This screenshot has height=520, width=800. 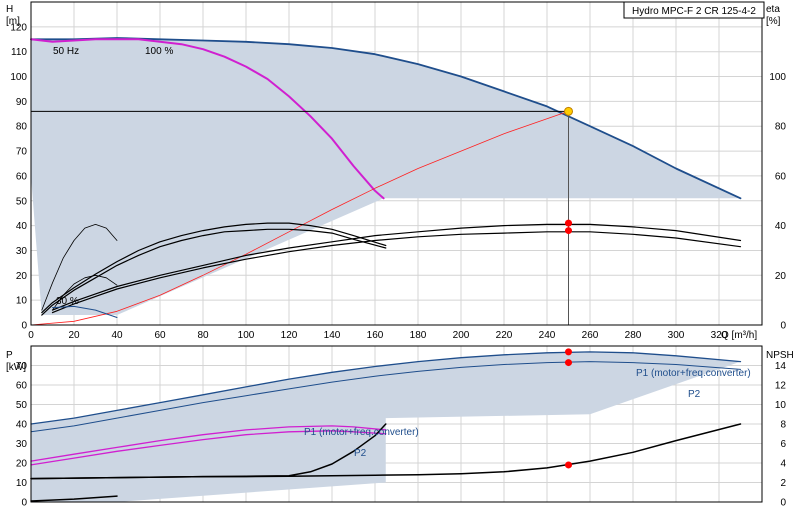 What do you see at coordinates (773, 21) in the screenshot?
I see `eta-axis-unit: [%]` at bounding box center [773, 21].